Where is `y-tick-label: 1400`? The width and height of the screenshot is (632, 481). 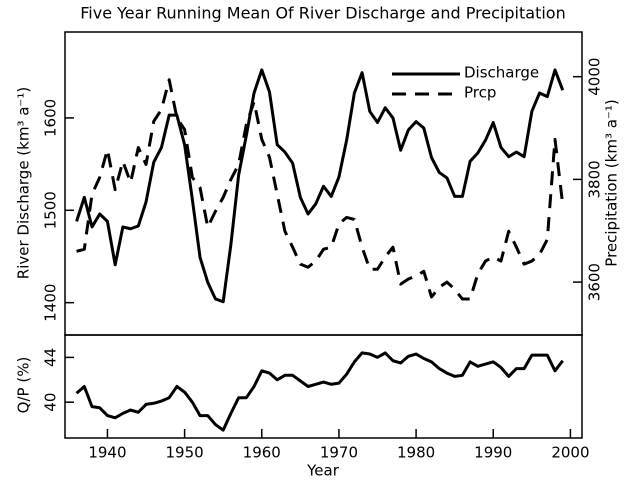 y-tick-label: 1400 is located at coordinates (51, 303).